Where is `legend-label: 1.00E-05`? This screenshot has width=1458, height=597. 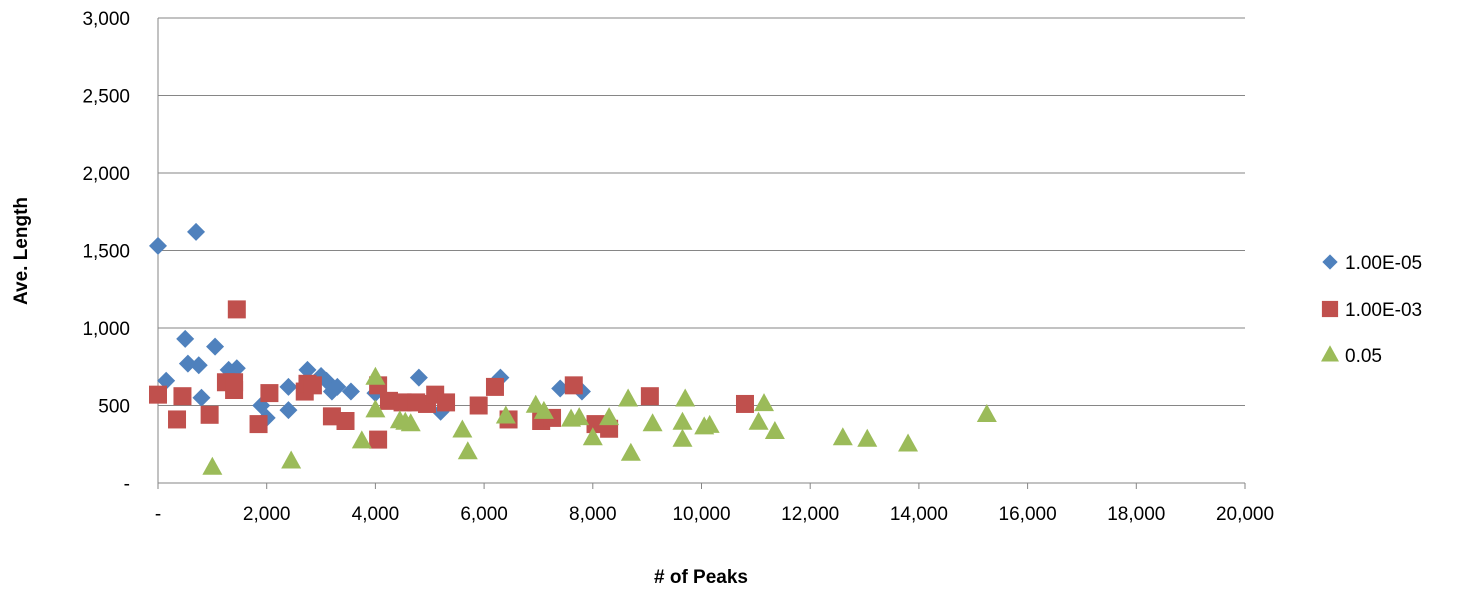
legend-label: 1.00E-05 is located at coordinates (1383, 263).